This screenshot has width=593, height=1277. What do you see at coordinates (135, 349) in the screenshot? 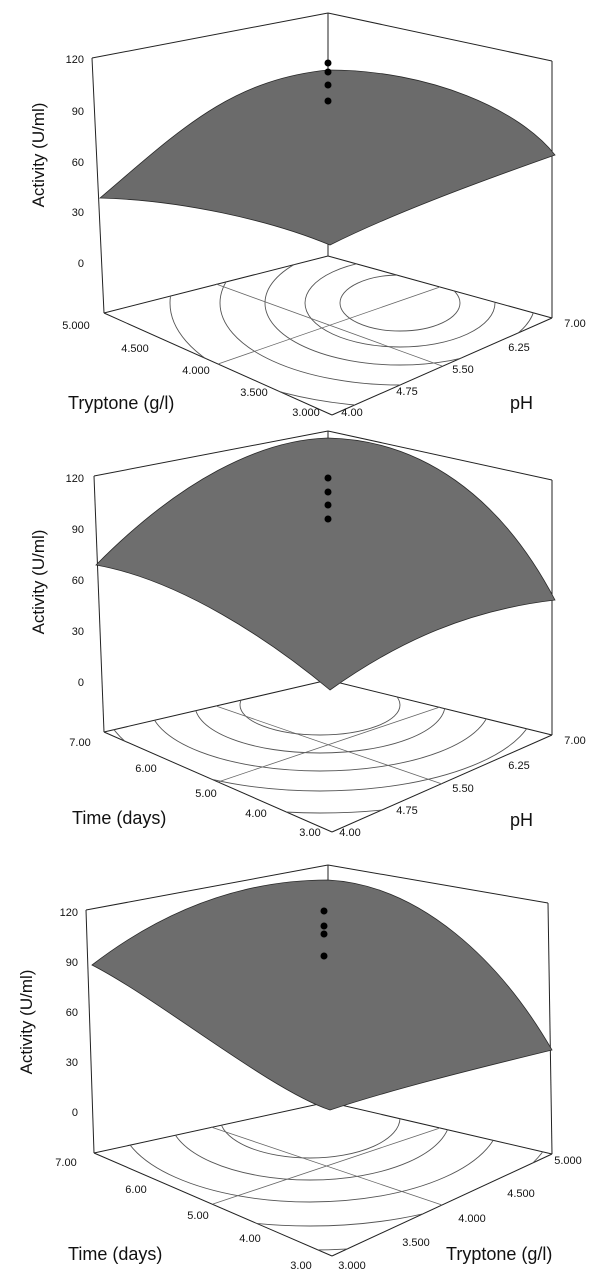
I see `left-tick: 4.500` at bounding box center [135, 349].